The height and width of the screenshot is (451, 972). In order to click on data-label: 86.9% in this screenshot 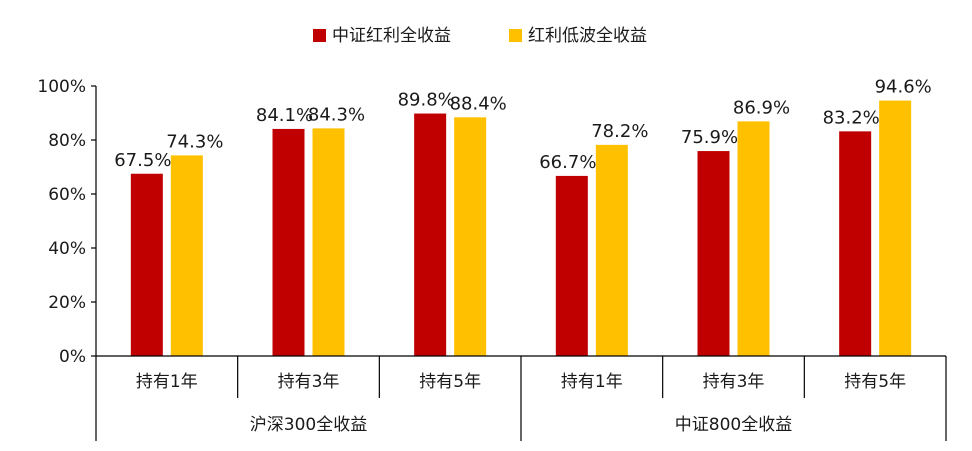, I will do `click(761, 107)`.